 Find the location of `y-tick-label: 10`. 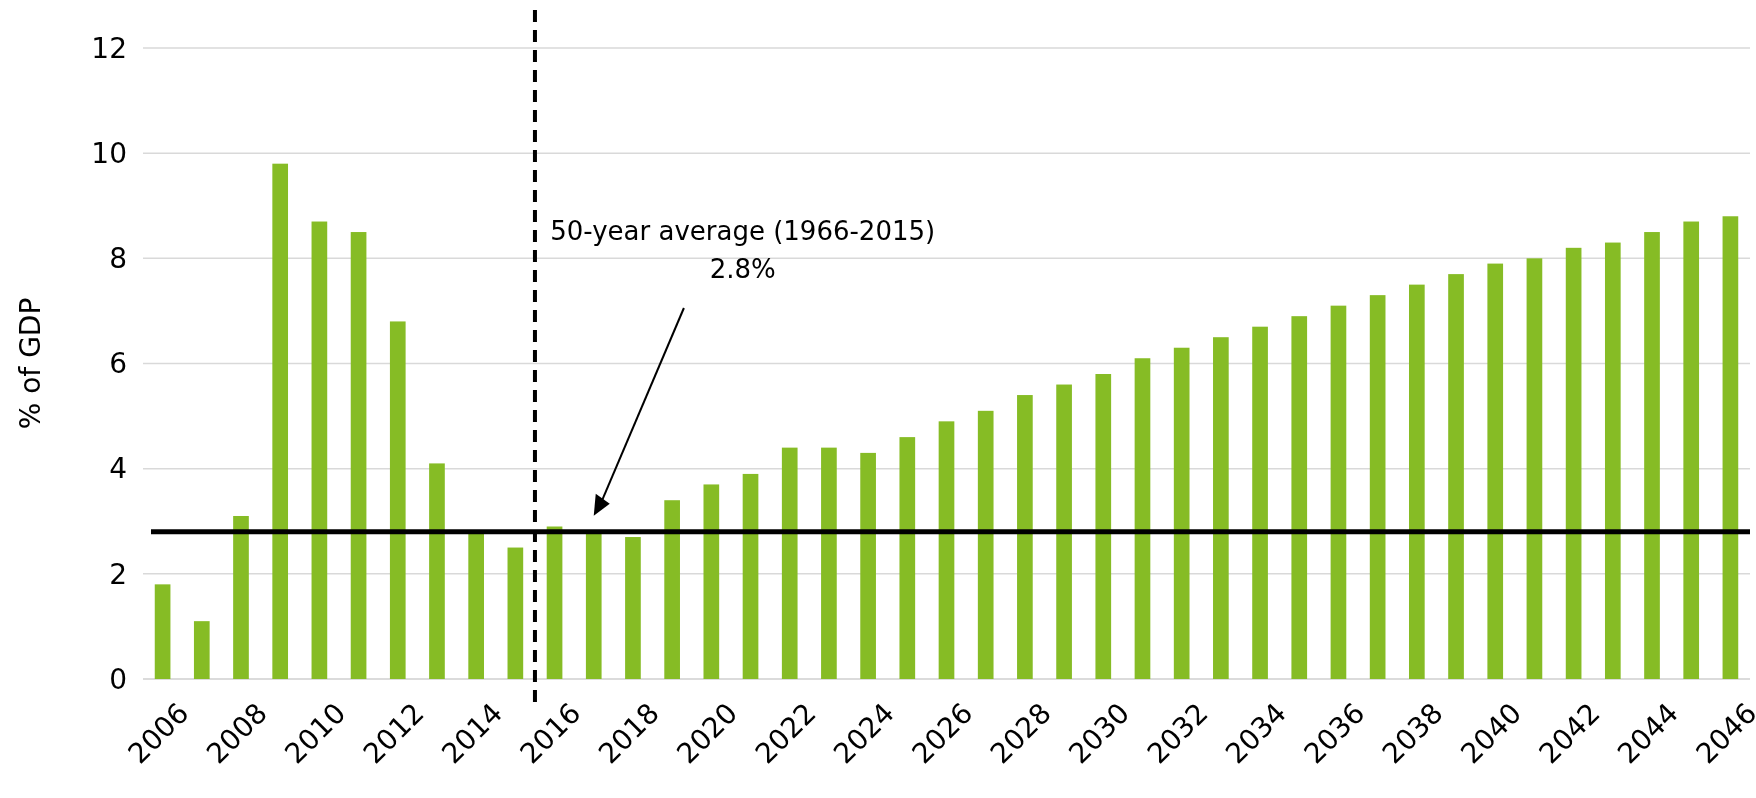

y-tick-label: 10 is located at coordinates (109, 153).